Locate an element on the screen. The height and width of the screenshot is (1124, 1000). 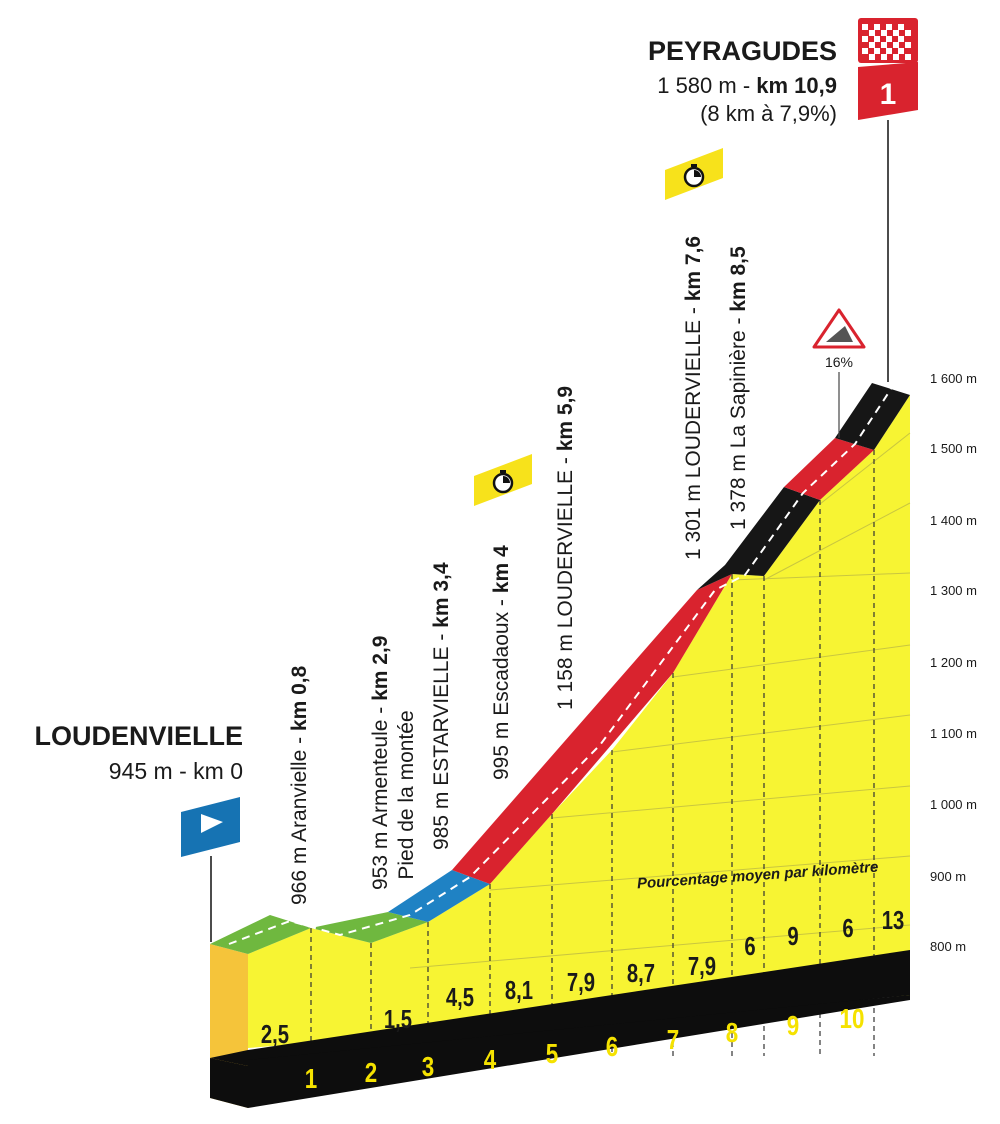
profile-base is located at coordinates (560, 1008).